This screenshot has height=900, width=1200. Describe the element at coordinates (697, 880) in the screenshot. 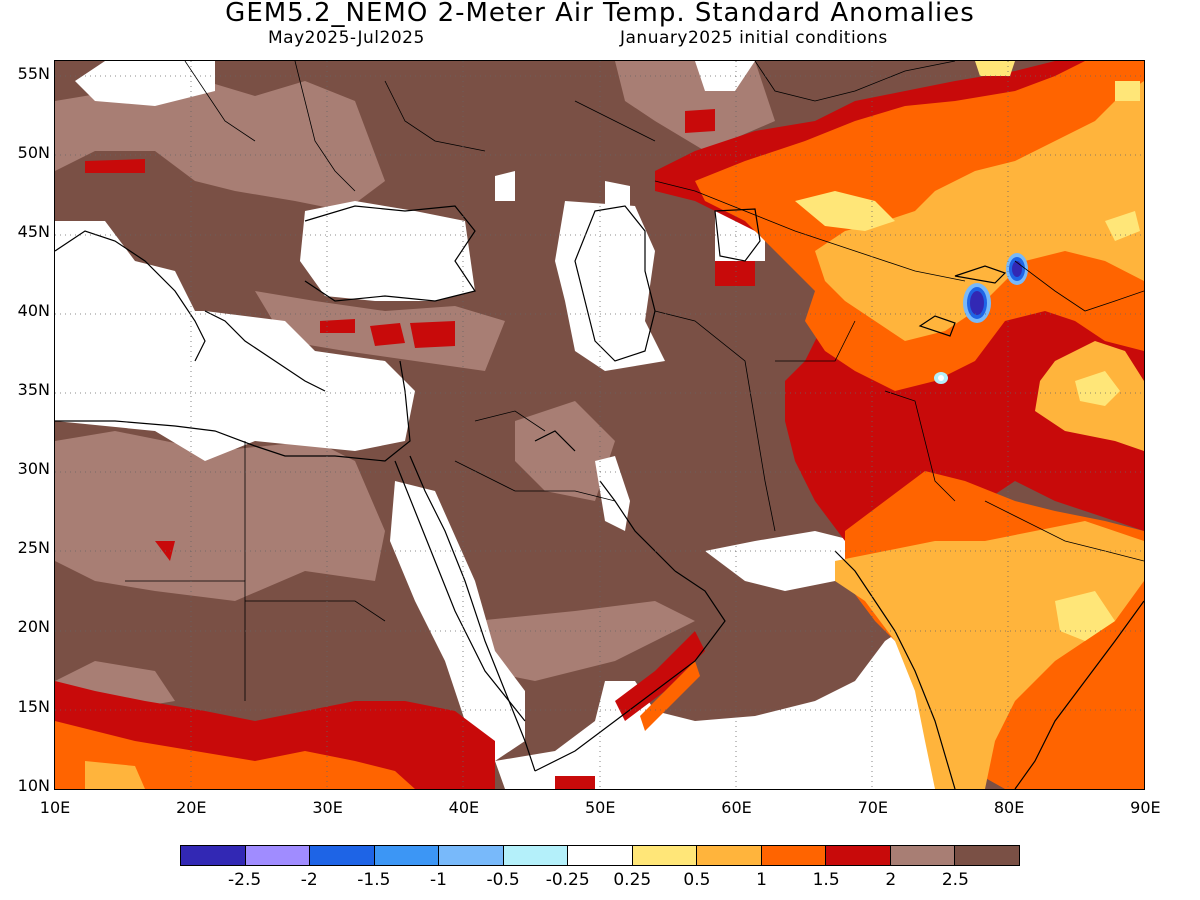

I see `color-scale-label: 0.5` at that location.